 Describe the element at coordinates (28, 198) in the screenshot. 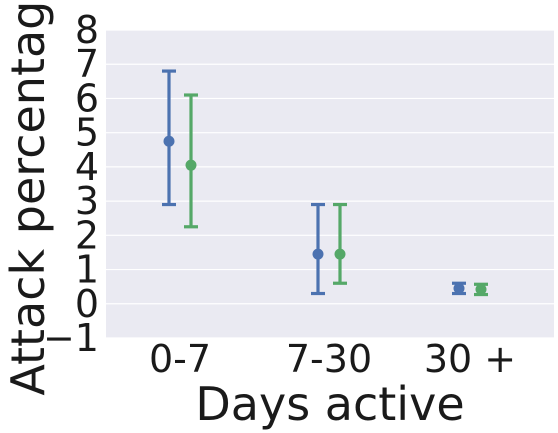

I see `y-axis-label: Attack percentage` at that location.